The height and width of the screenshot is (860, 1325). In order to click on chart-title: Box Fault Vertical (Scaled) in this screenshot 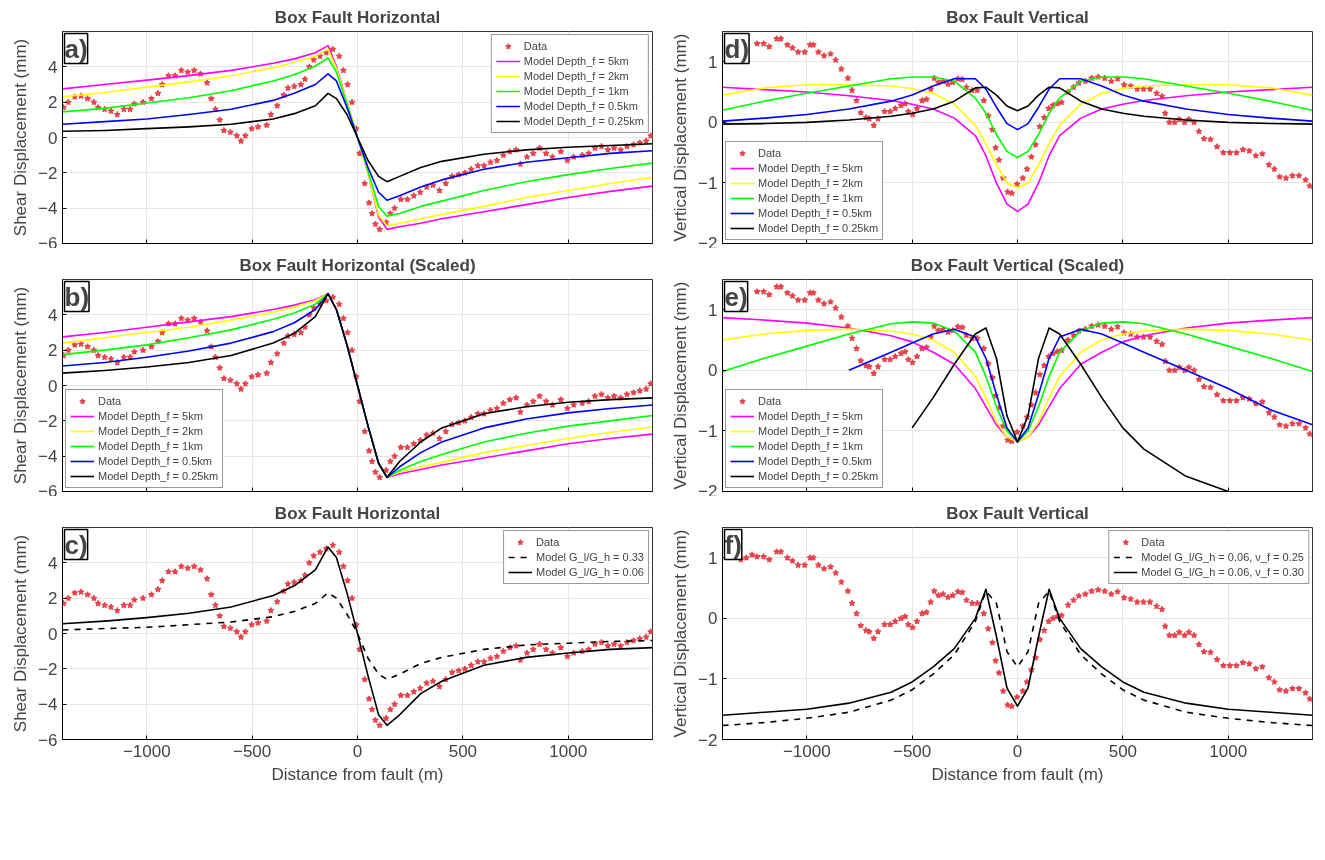, I will do `click(1017, 265)`.